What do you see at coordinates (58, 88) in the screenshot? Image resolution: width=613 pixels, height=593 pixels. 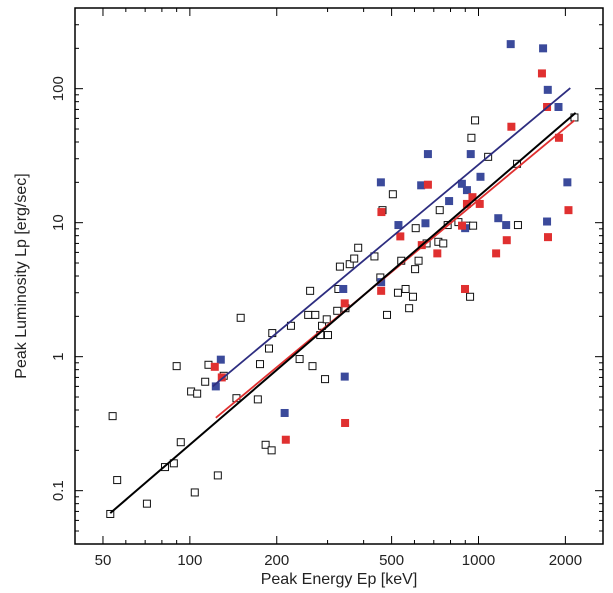 I see `y-tick-label: 100` at bounding box center [58, 88].